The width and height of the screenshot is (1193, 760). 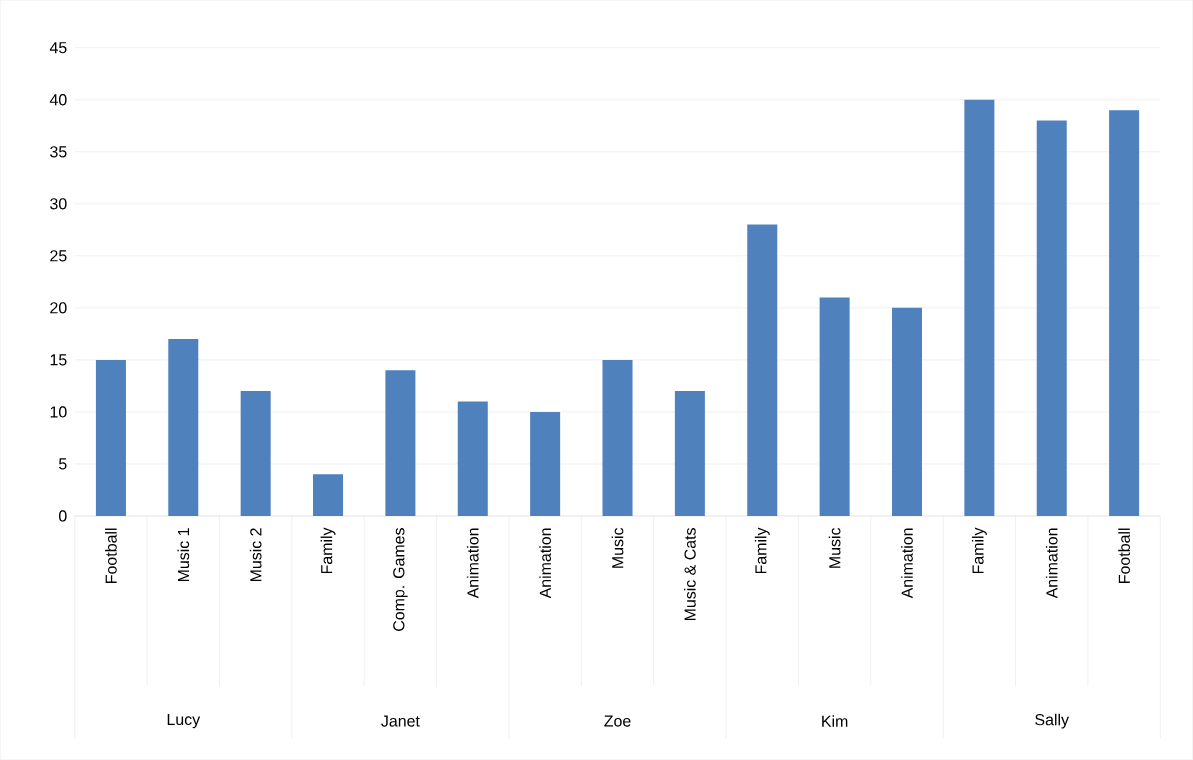 I want to click on text: Kim, so click(x=835, y=721).